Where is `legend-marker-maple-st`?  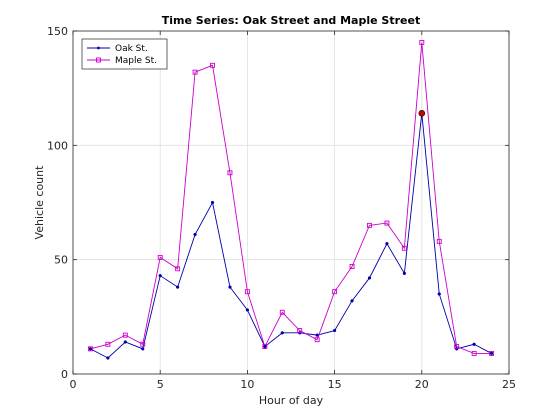 legend-marker-maple-st is located at coordinates (98, 60).